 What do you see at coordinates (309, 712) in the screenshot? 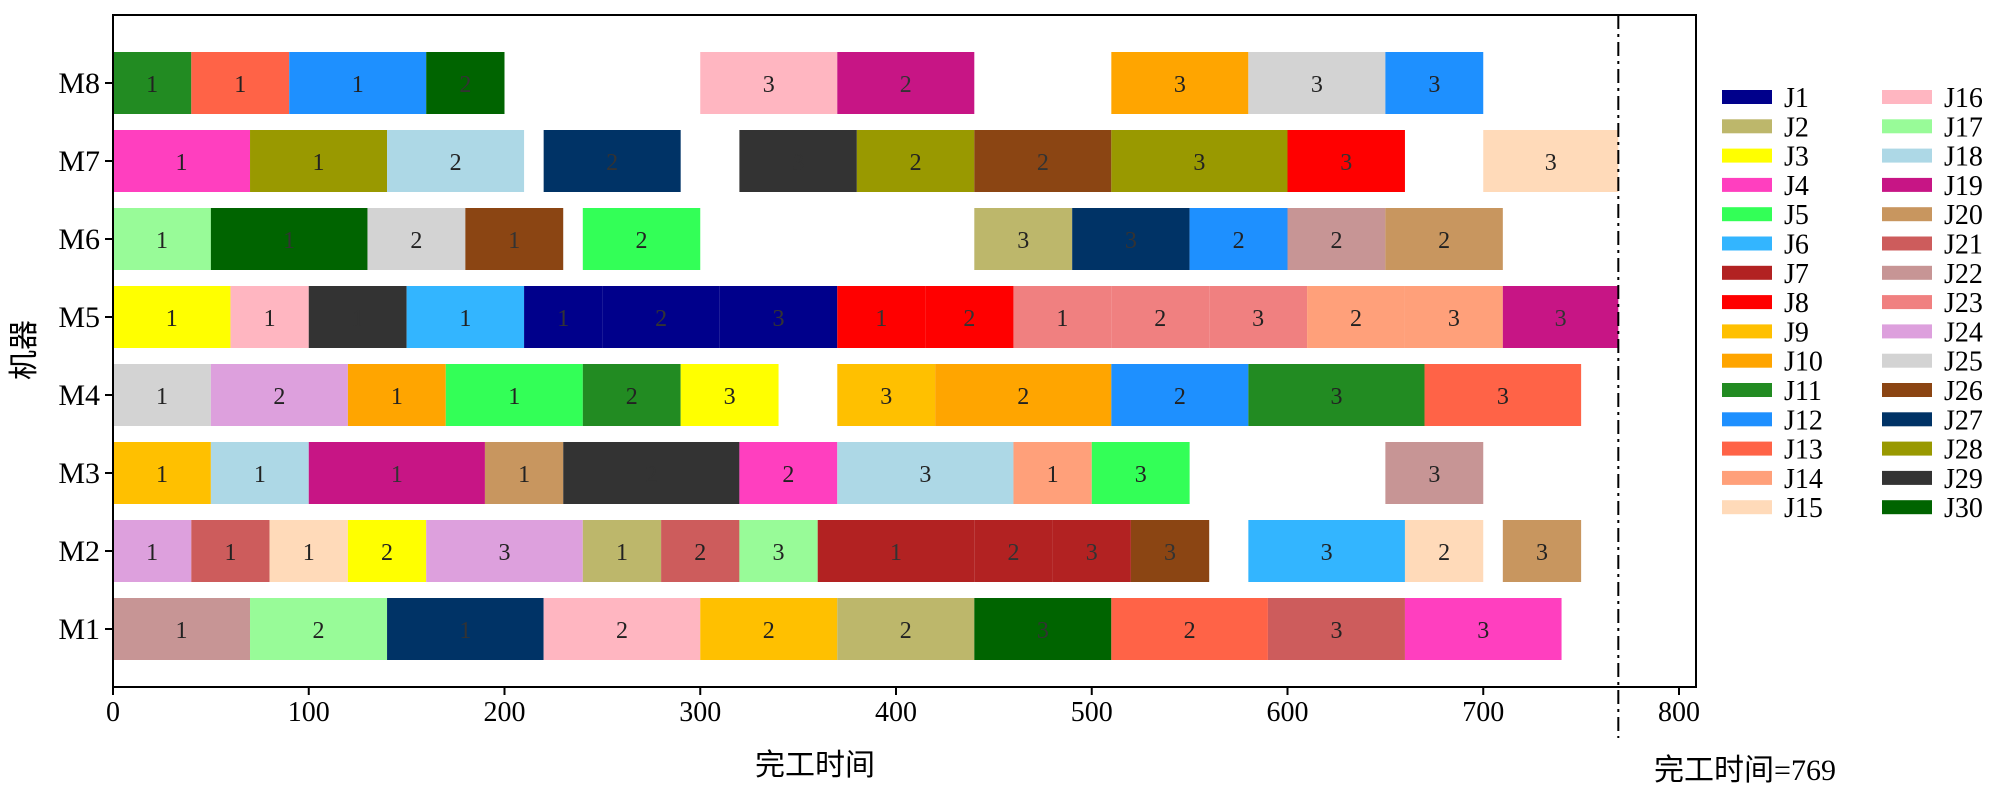
I see `x-tick-label: 100` at bounding box center [309, 712].